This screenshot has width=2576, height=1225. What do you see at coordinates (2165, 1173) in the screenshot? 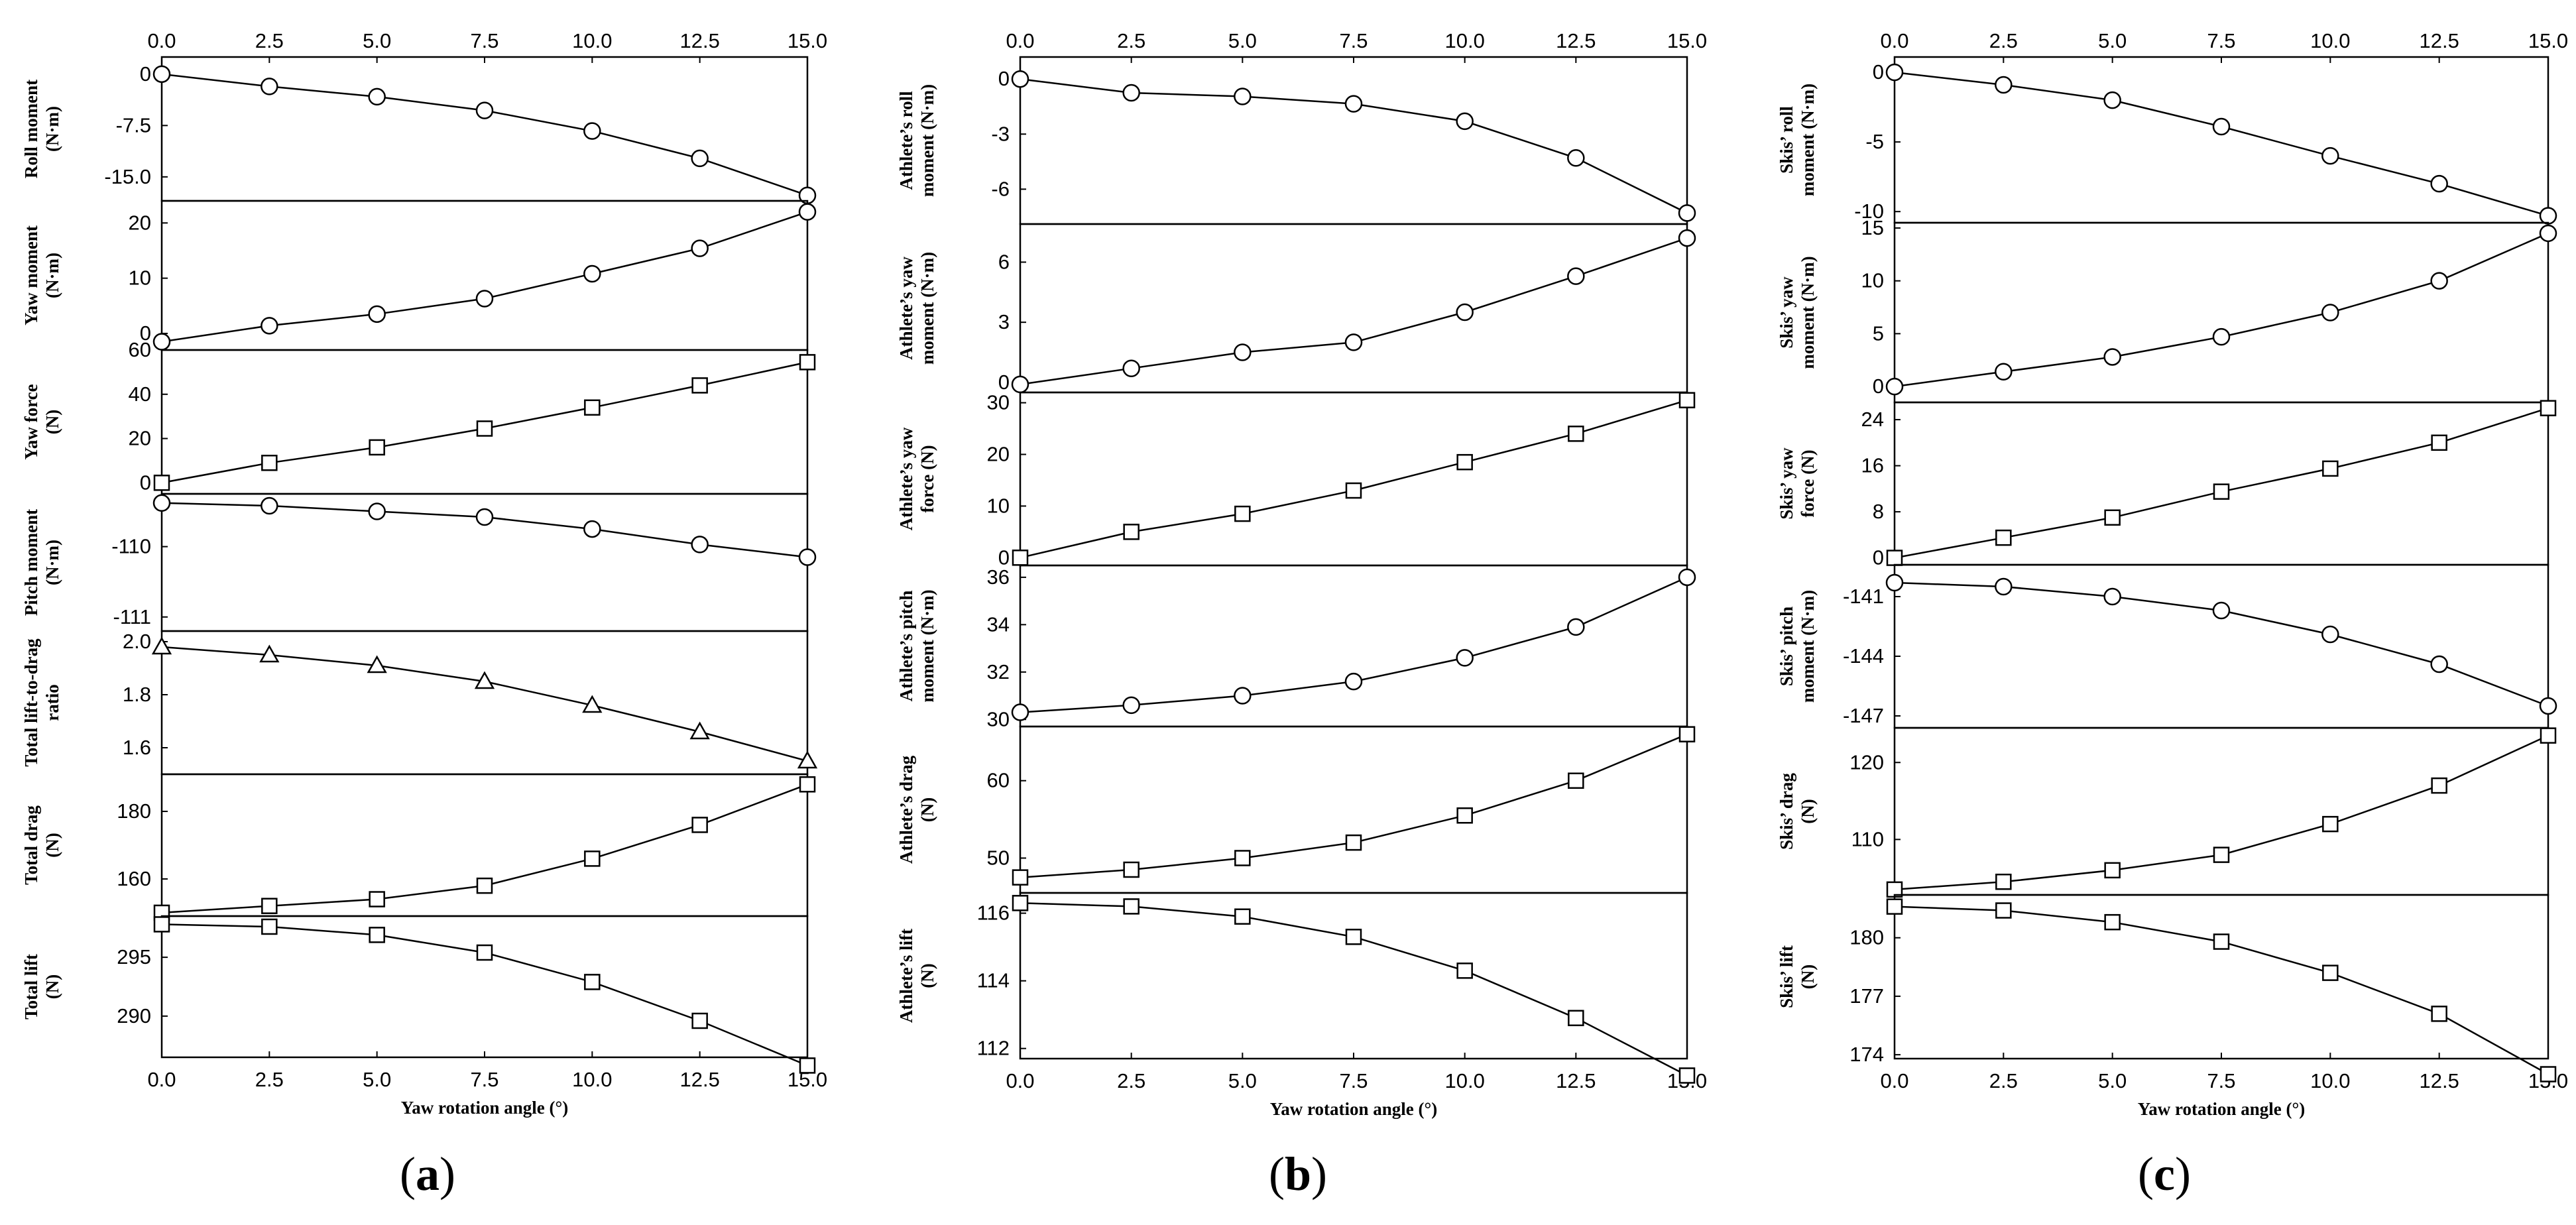
I see `panel-tag-c: (c)` at bounding box center [2165, 1173].